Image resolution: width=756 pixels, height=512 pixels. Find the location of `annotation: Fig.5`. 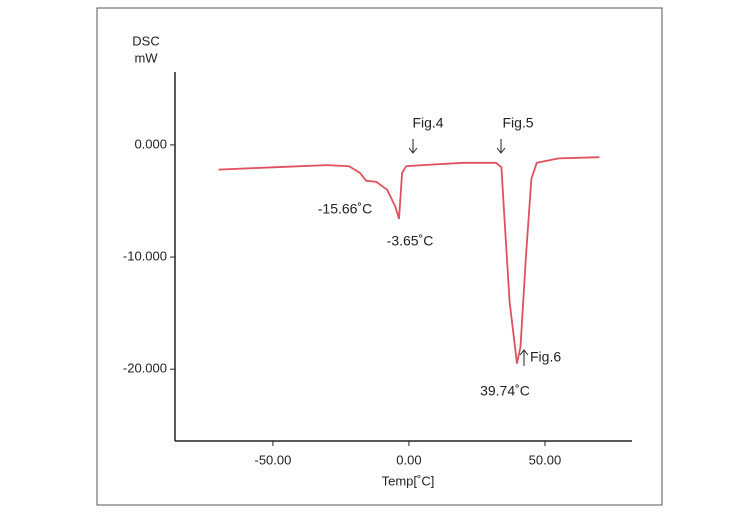

annotation: Fig.5 is located at coordinates (517, 123).